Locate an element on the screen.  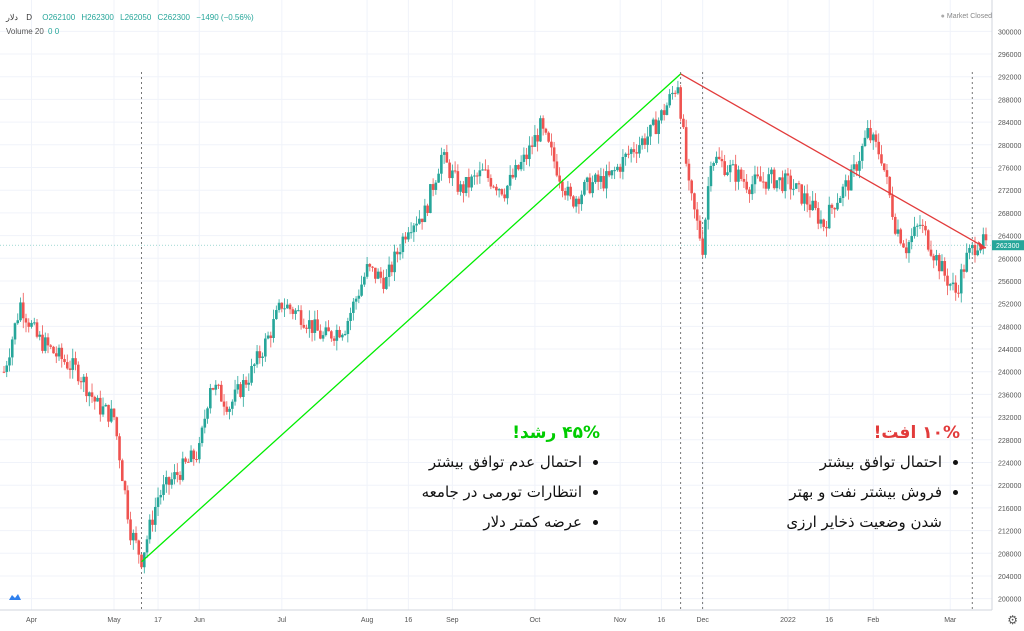
resolution-label: D is located at coordinates (29, 17).